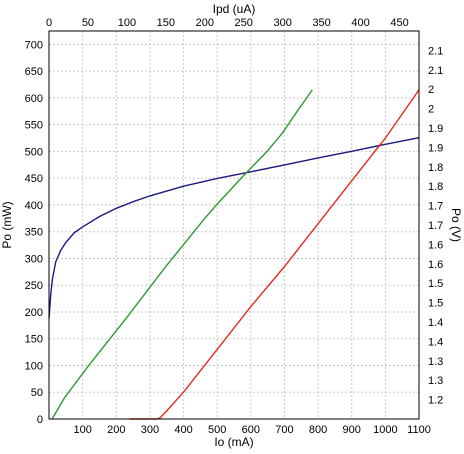  I want to click on x-tick-bottom-label: 500, so click(217, 430).